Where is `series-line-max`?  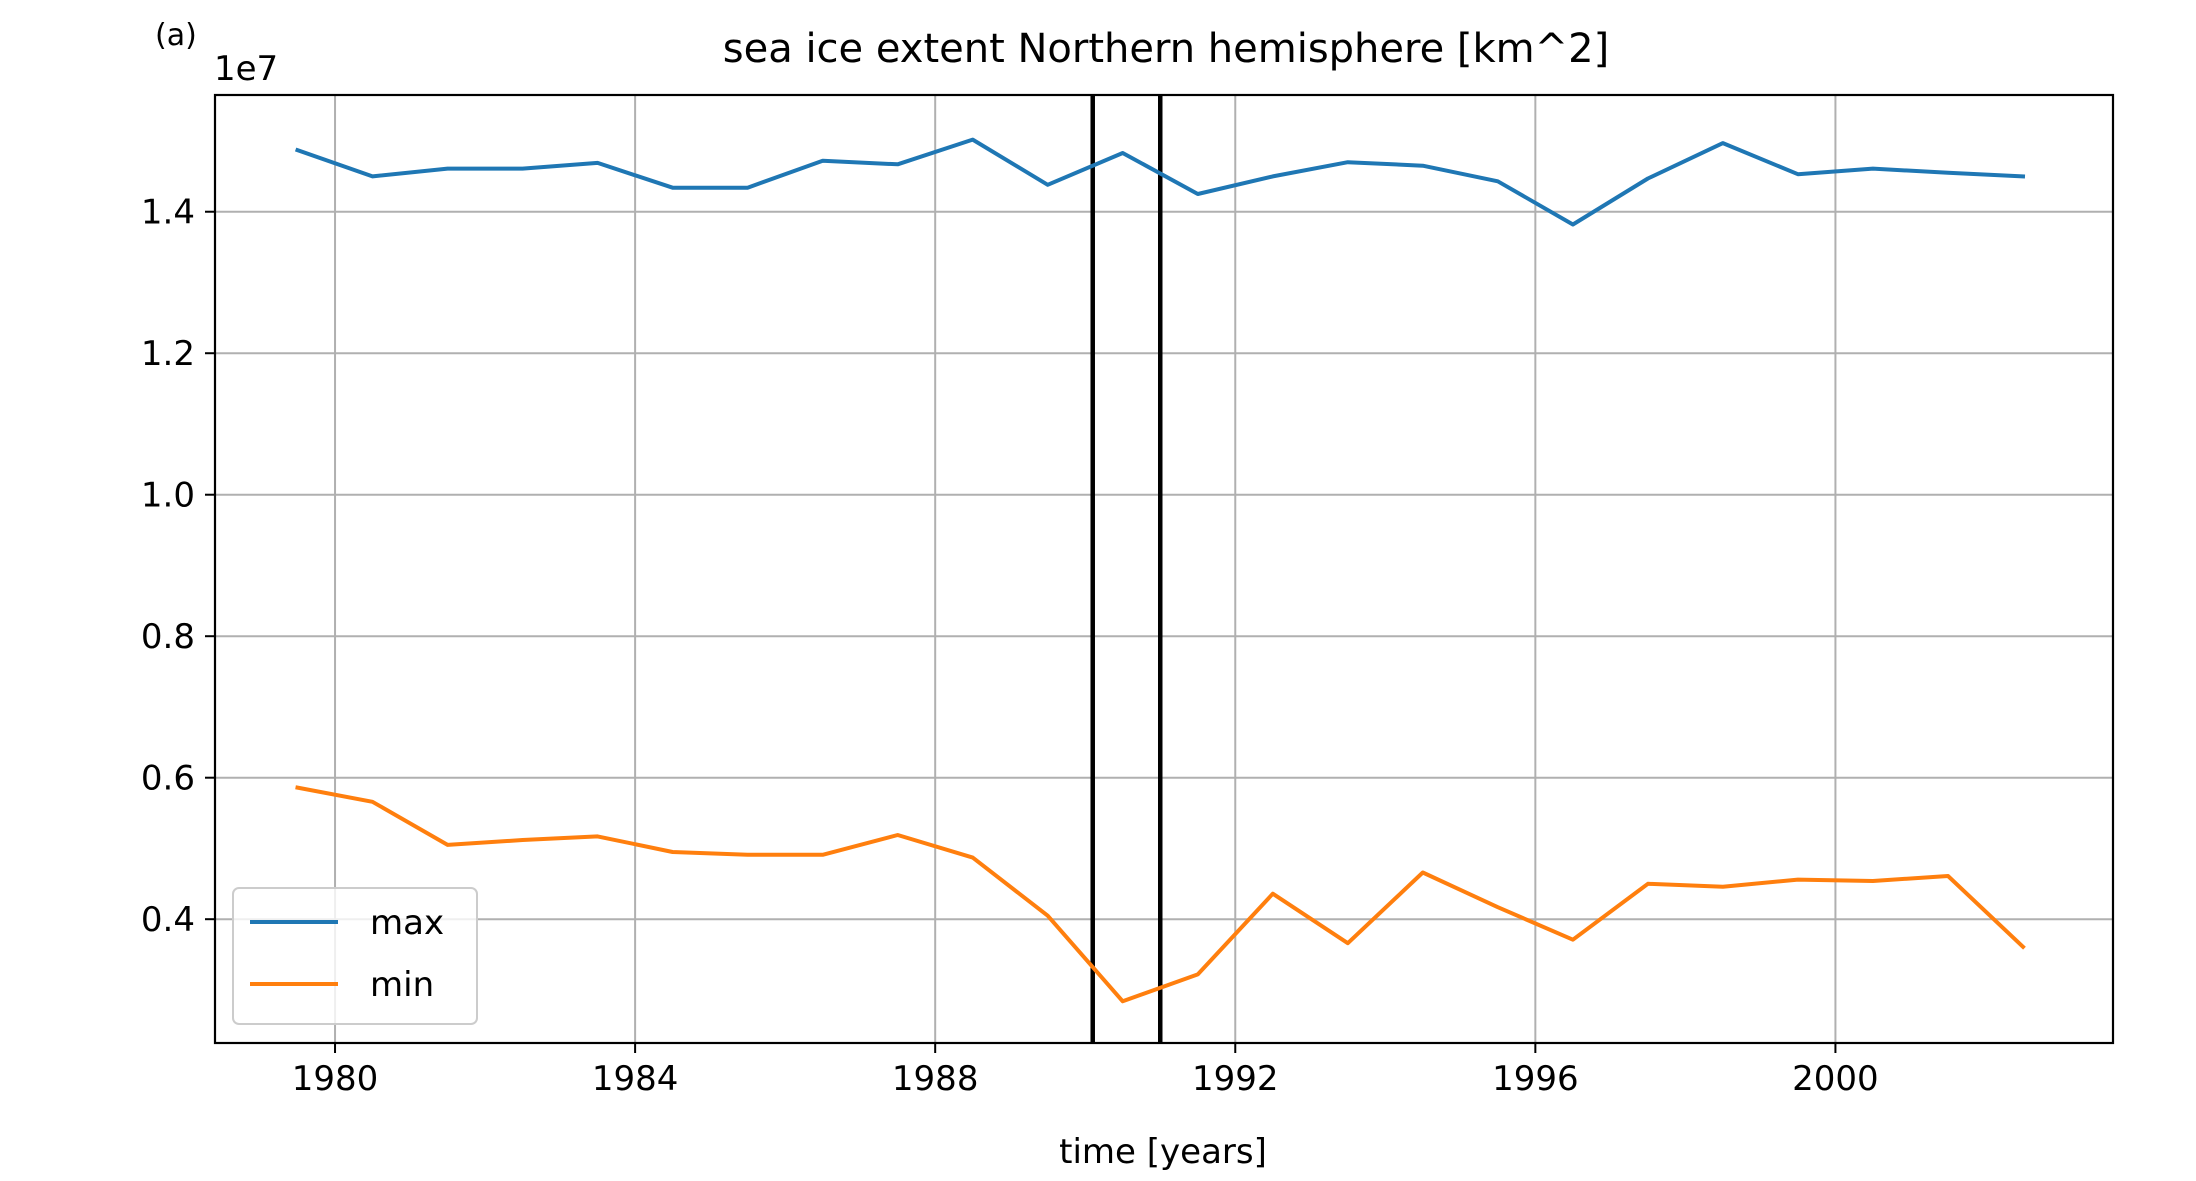 series-line-max is located at coordinates (1160, 182).